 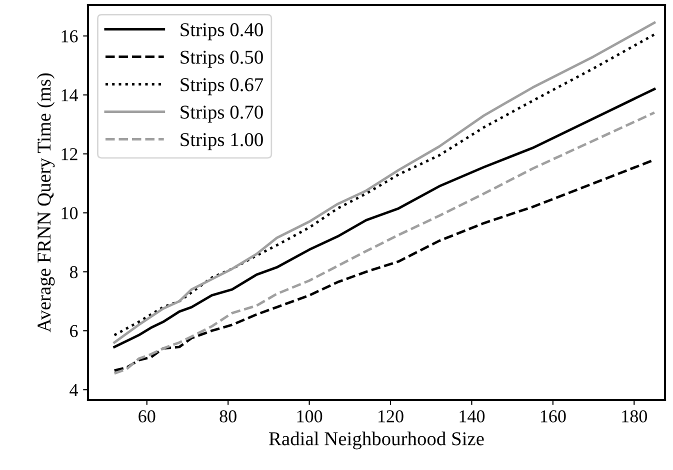 I want to click on legend-label: Strips 0.40, so click(x=221, y=31).